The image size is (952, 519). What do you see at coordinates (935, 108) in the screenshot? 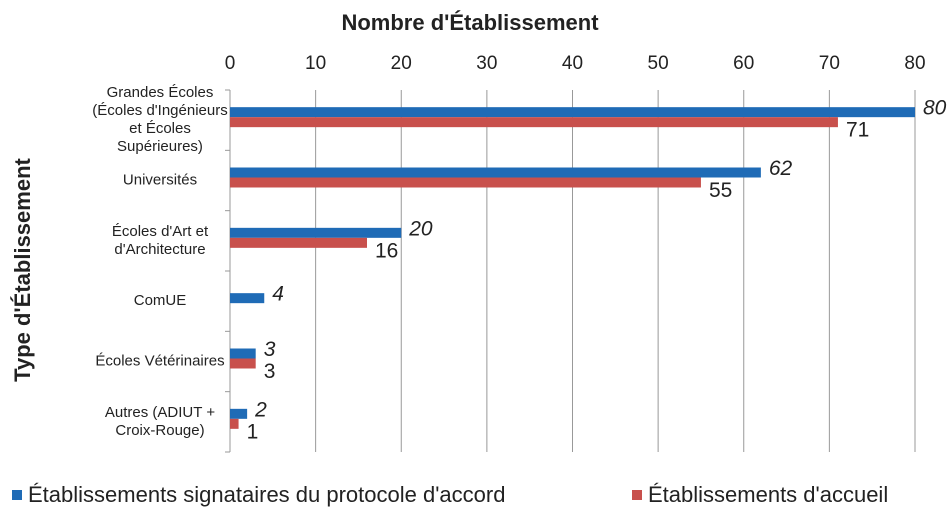
I see `data-label: 80` at bounding box center [935, 108].